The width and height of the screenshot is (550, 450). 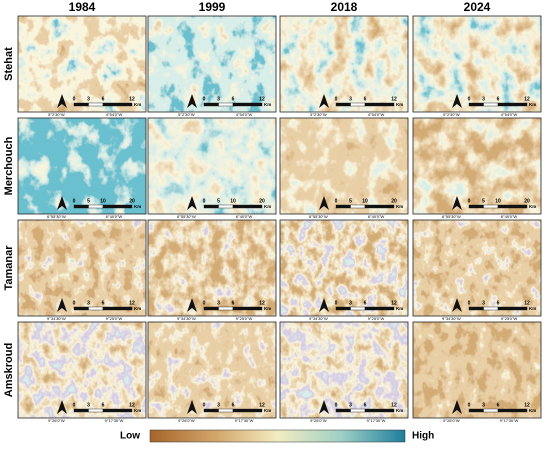 I want to click on row-label: Merchouch, so click(x=9, y=165).